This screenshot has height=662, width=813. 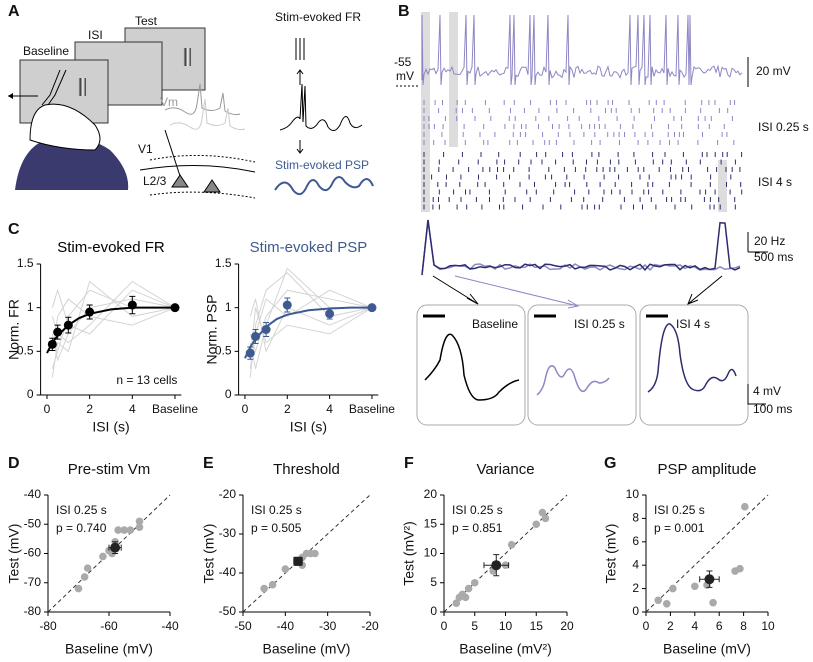 I want to click on x-axis-label: ISI (s), so click(x=308, y=427).